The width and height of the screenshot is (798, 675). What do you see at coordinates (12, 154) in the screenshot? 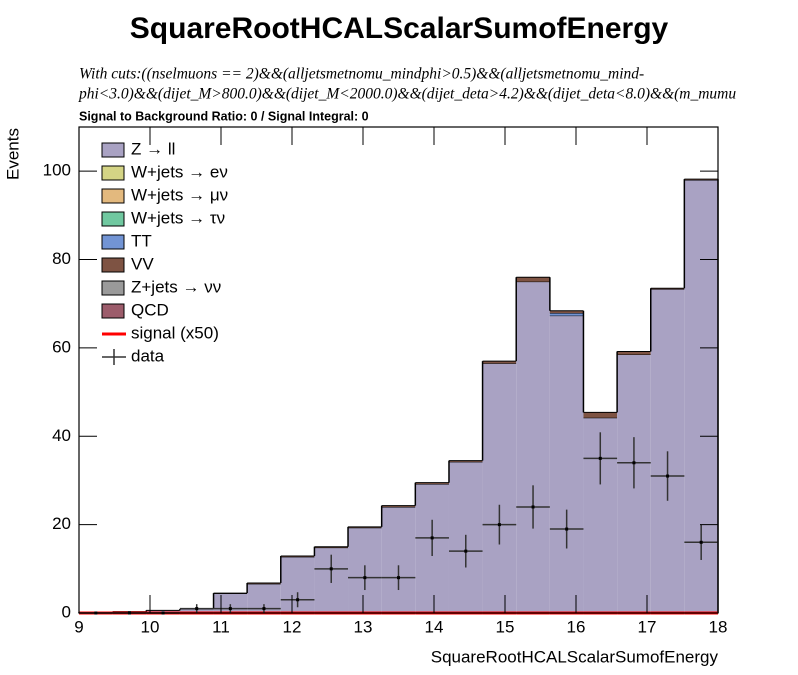
I see `y-axis-label: Events` at bounding box center [12, 154].